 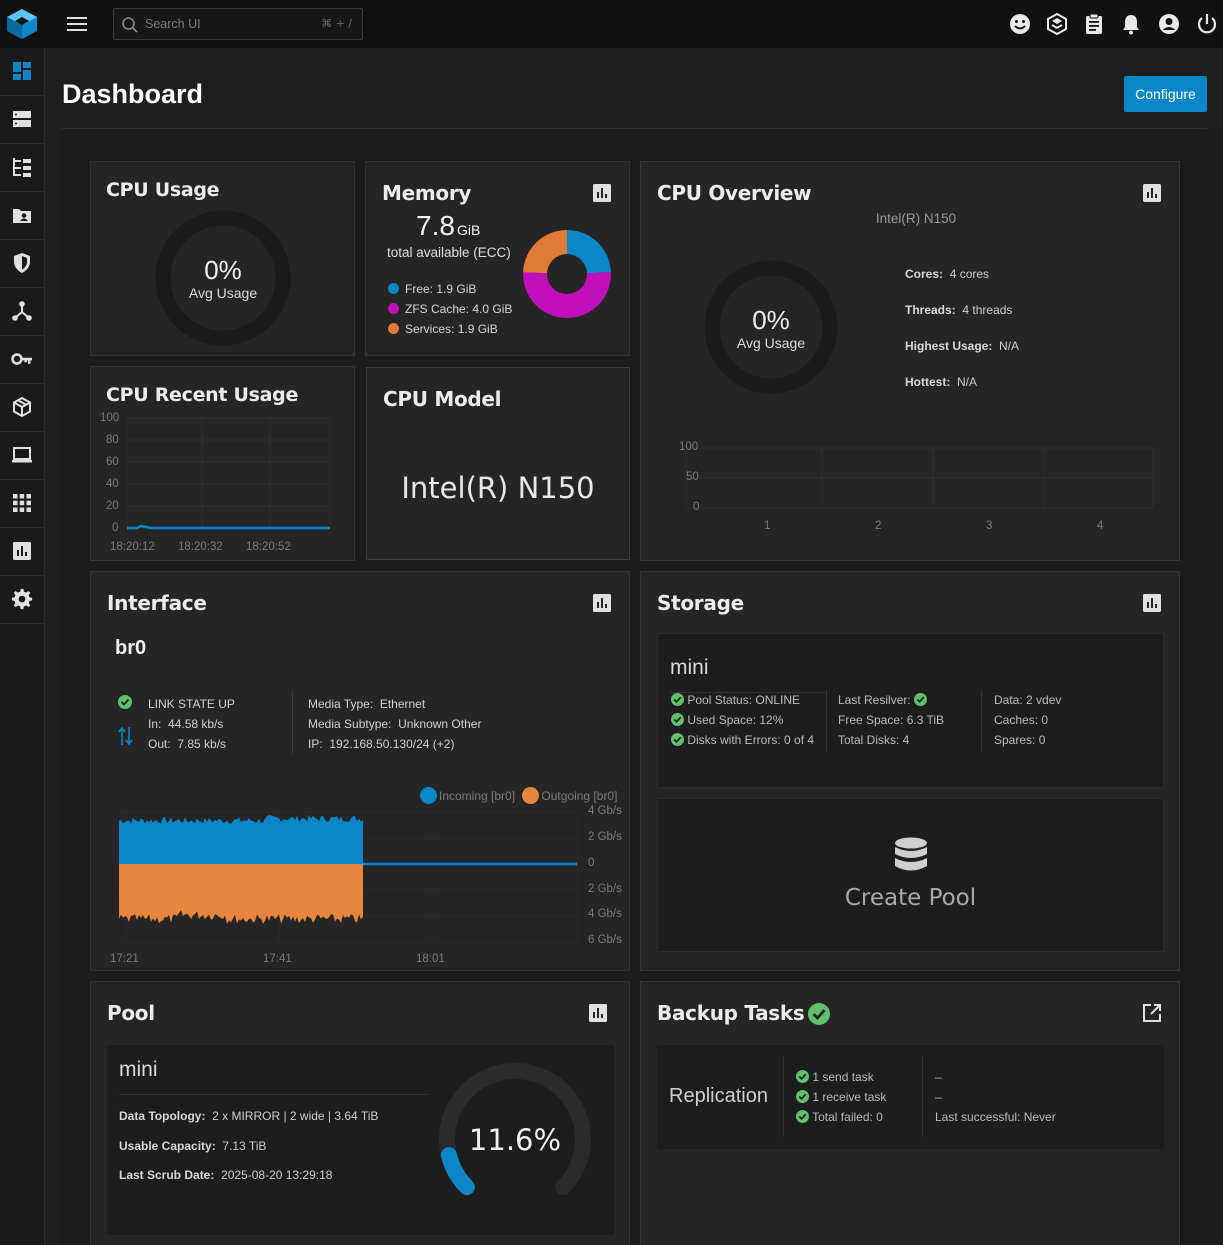 What do you see at coordinates (22, 504) in the screenshot?
I see `sidebar-item-apps-grid` at bounding box center [22, 504].